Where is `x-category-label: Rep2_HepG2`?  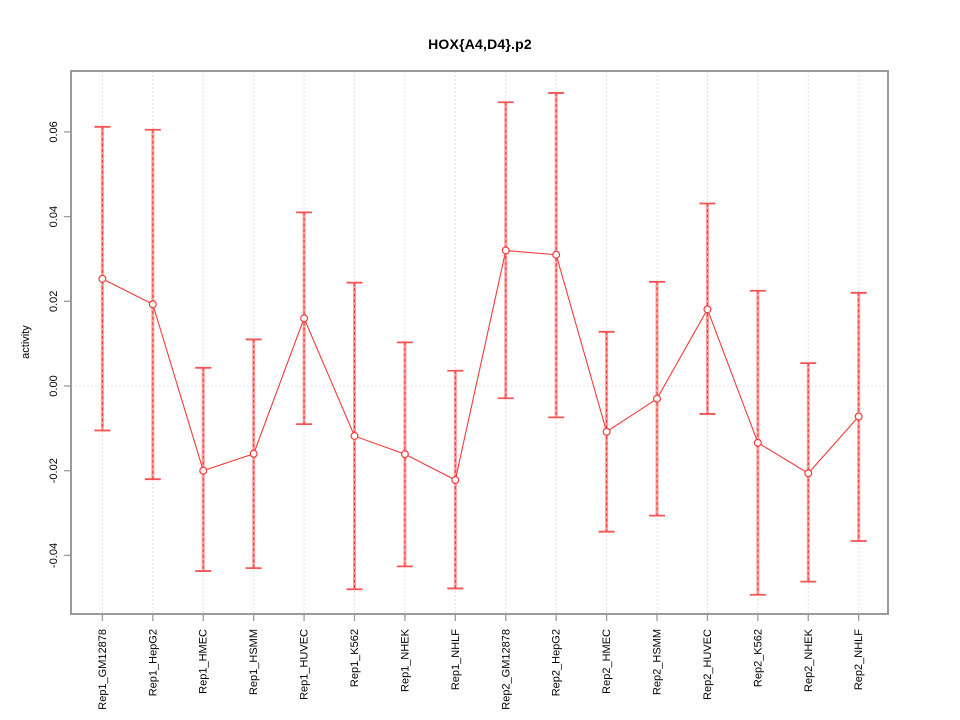
x-category-label: Rep2_HepG2 is located at coordinates (557, 662).